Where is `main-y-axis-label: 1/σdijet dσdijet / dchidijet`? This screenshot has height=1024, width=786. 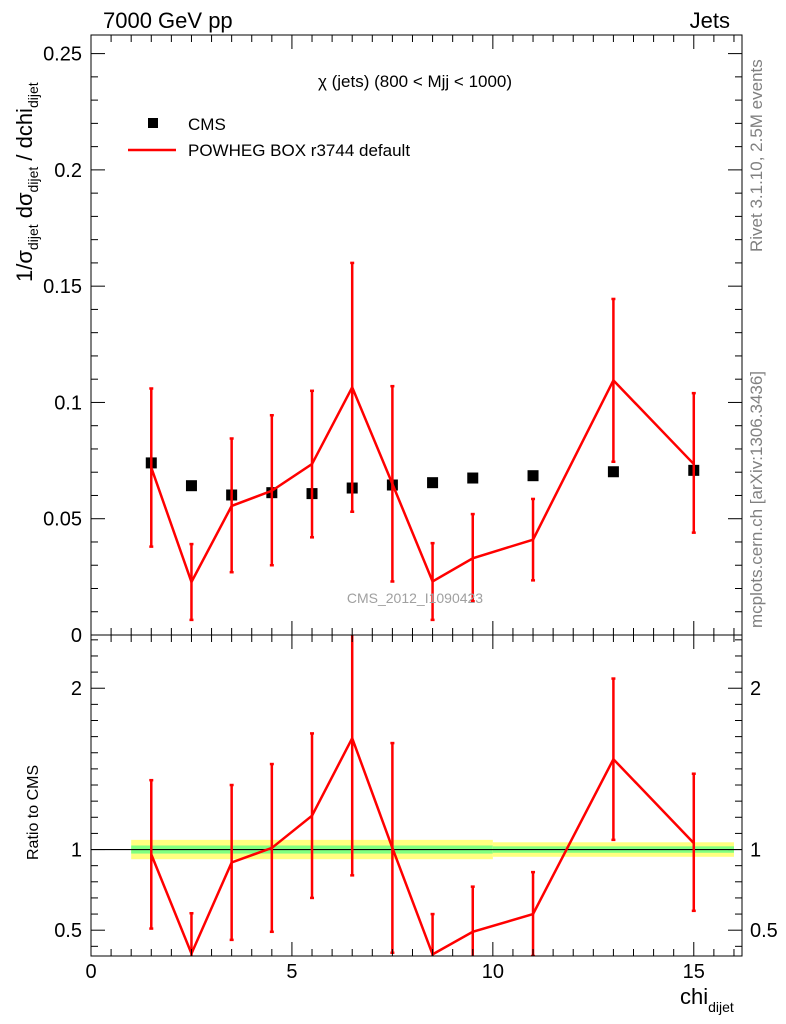 main-y-axis-label: 1/σdijet dσdijet / dchidijet is located at coordinates (26, 182).